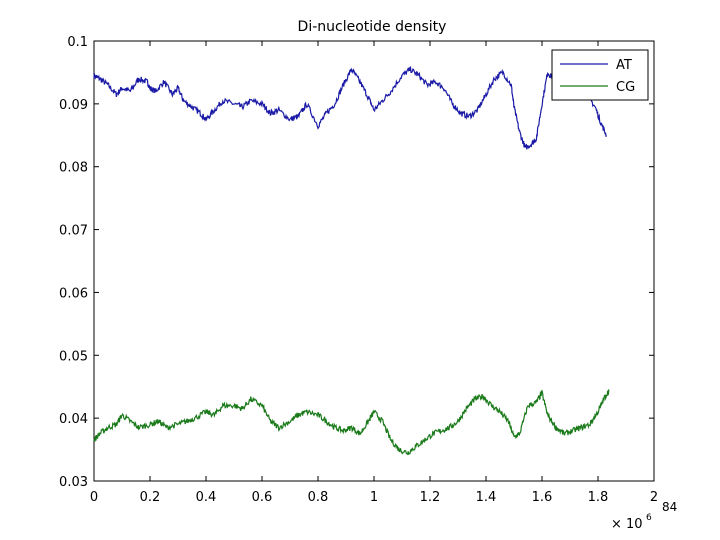 This screenshot has height=540, width=720. Describe the element at coordinates (350, 108) in the screenshot. I see `series-line-at` at that location.